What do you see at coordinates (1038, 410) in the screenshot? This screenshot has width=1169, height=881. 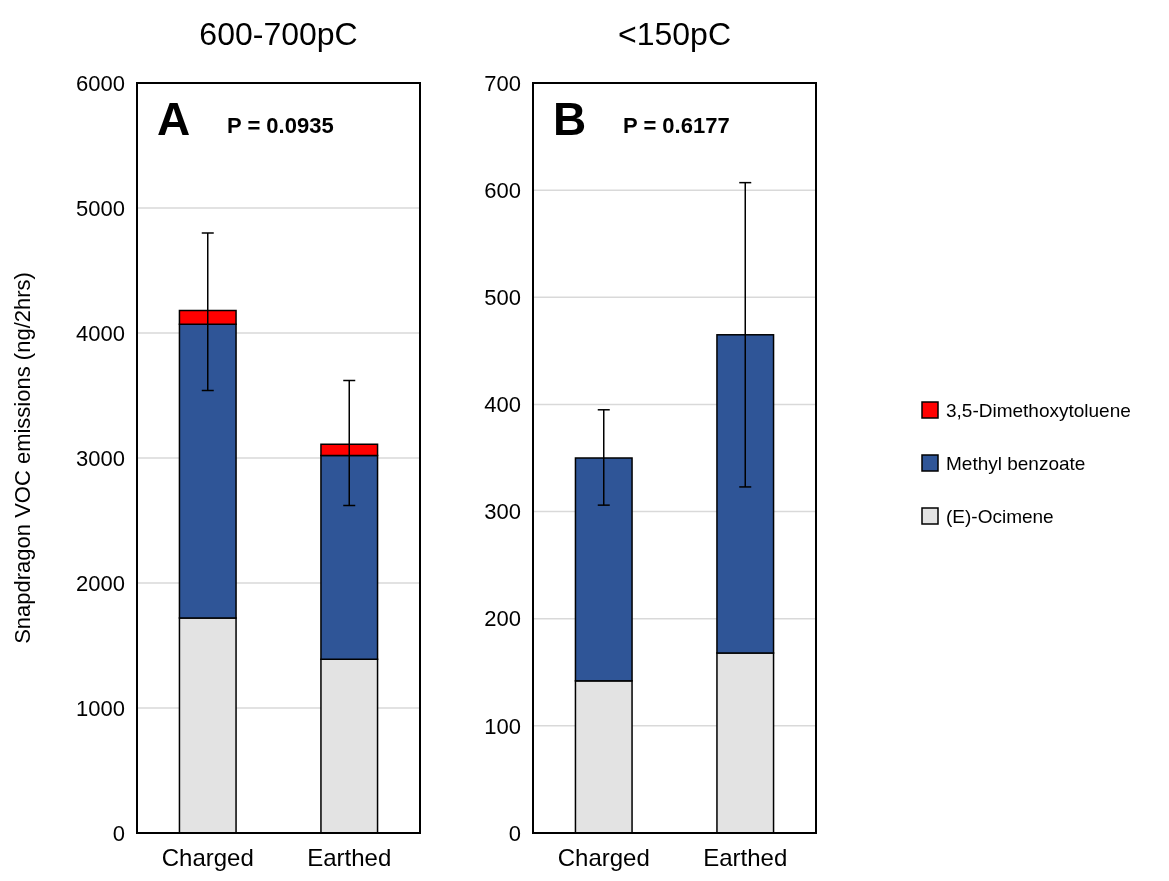 I see `legend-label: 3,5-Dimethoxytoluene` at bounding box center [1038, 410].